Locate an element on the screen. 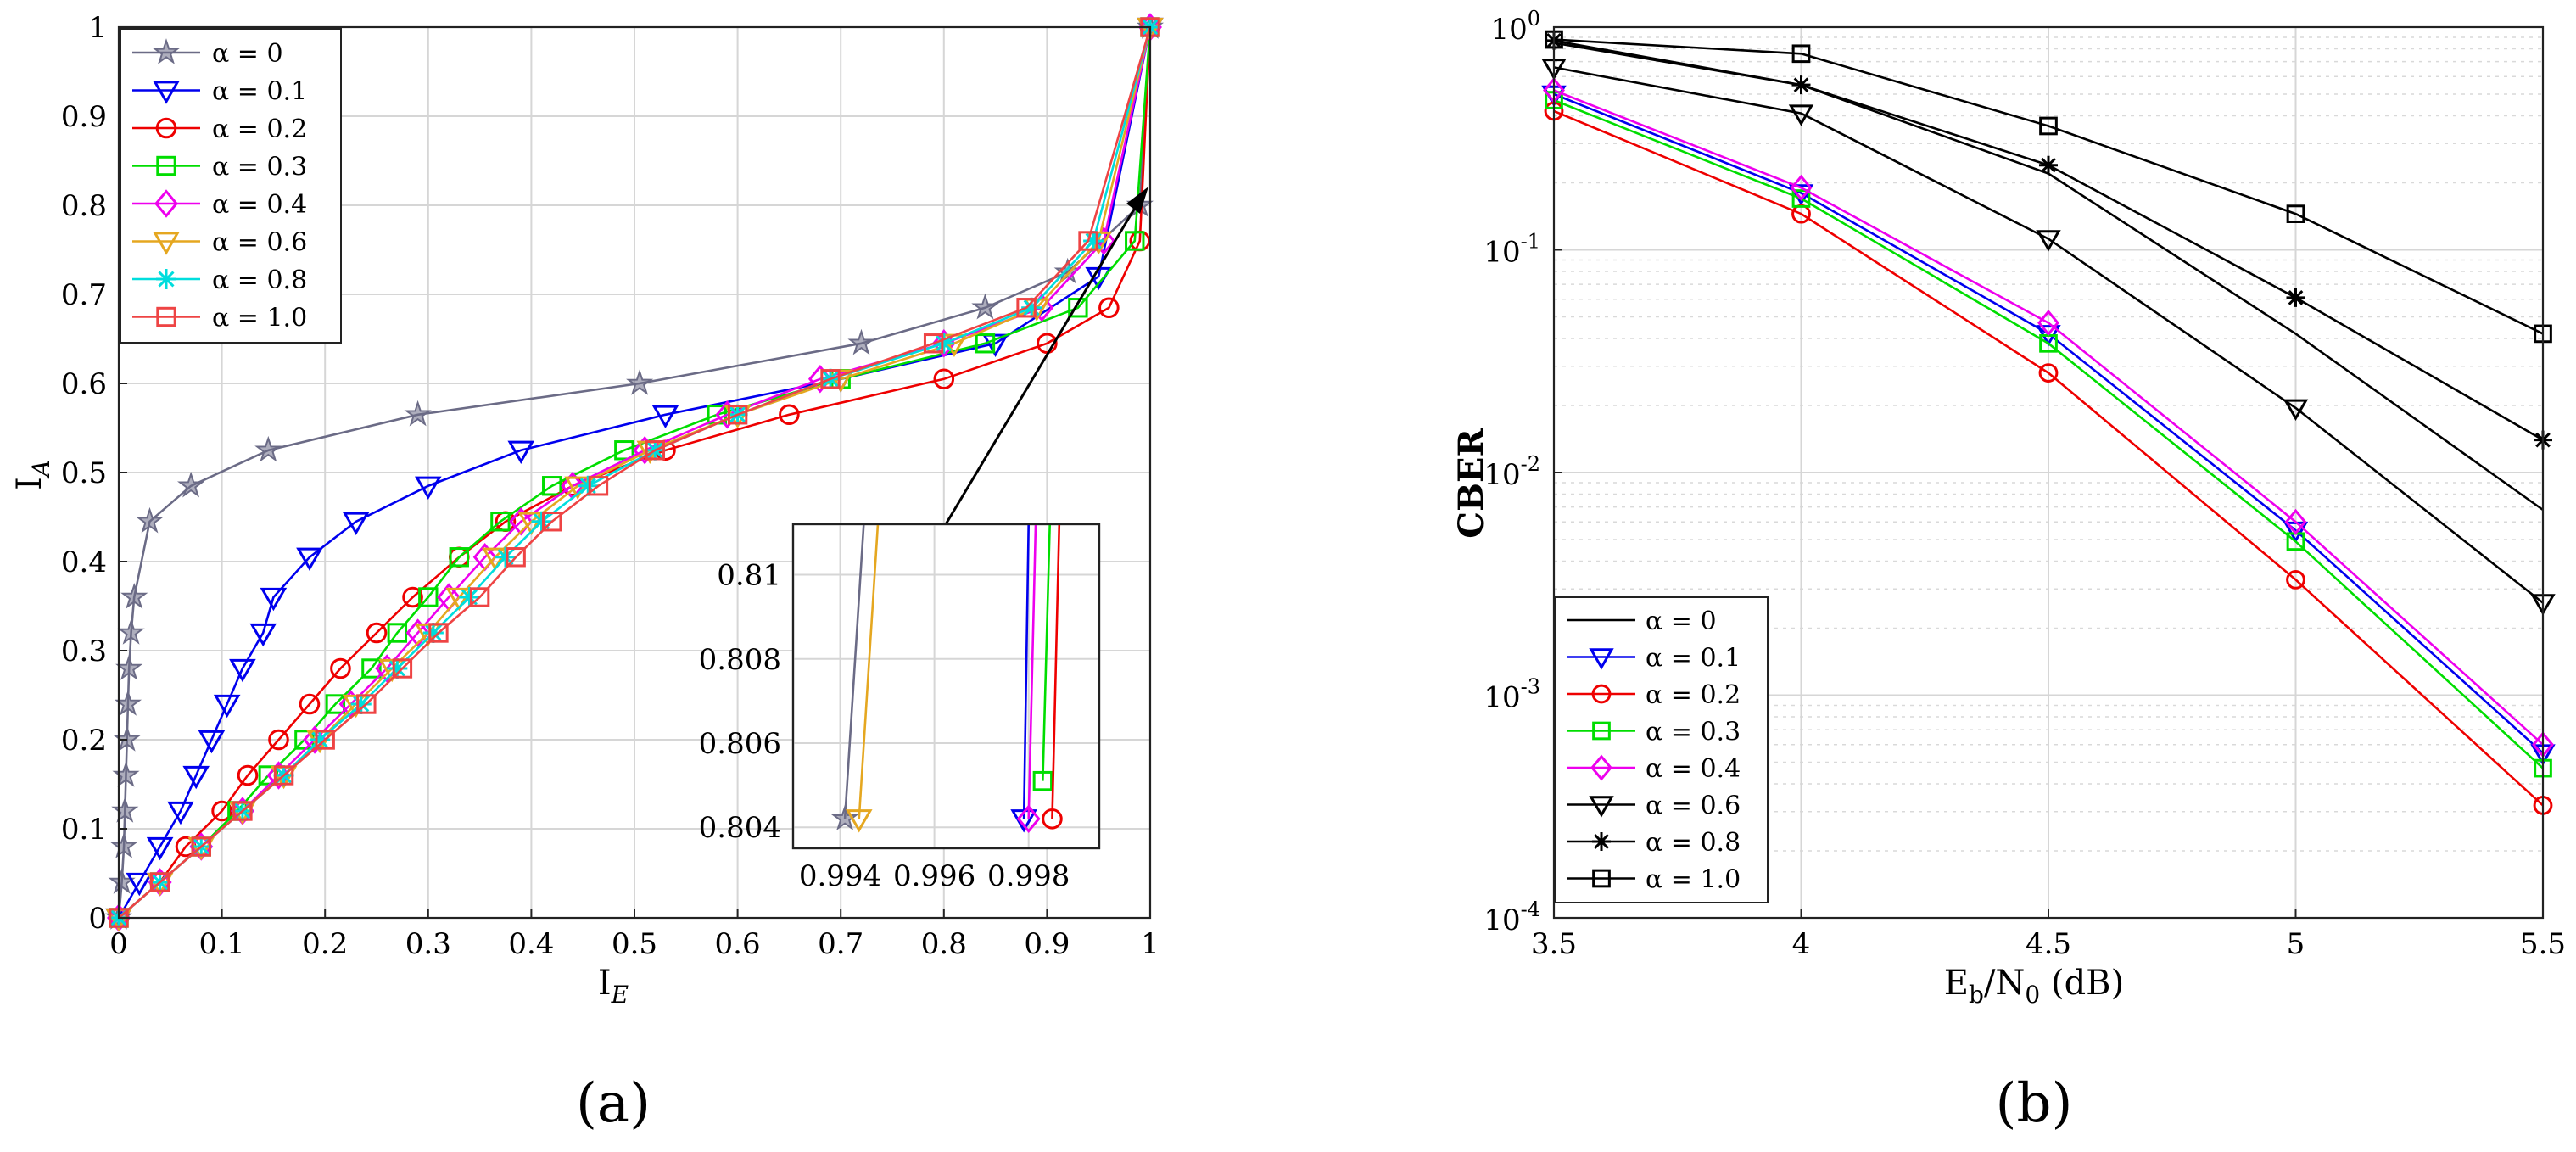 This screenshot has width=2576, height=1152. chart-a-inset: 0.994 0.996 0.998 0.804 0.806 0.808 0.81 is located at coordinates (923, 540).